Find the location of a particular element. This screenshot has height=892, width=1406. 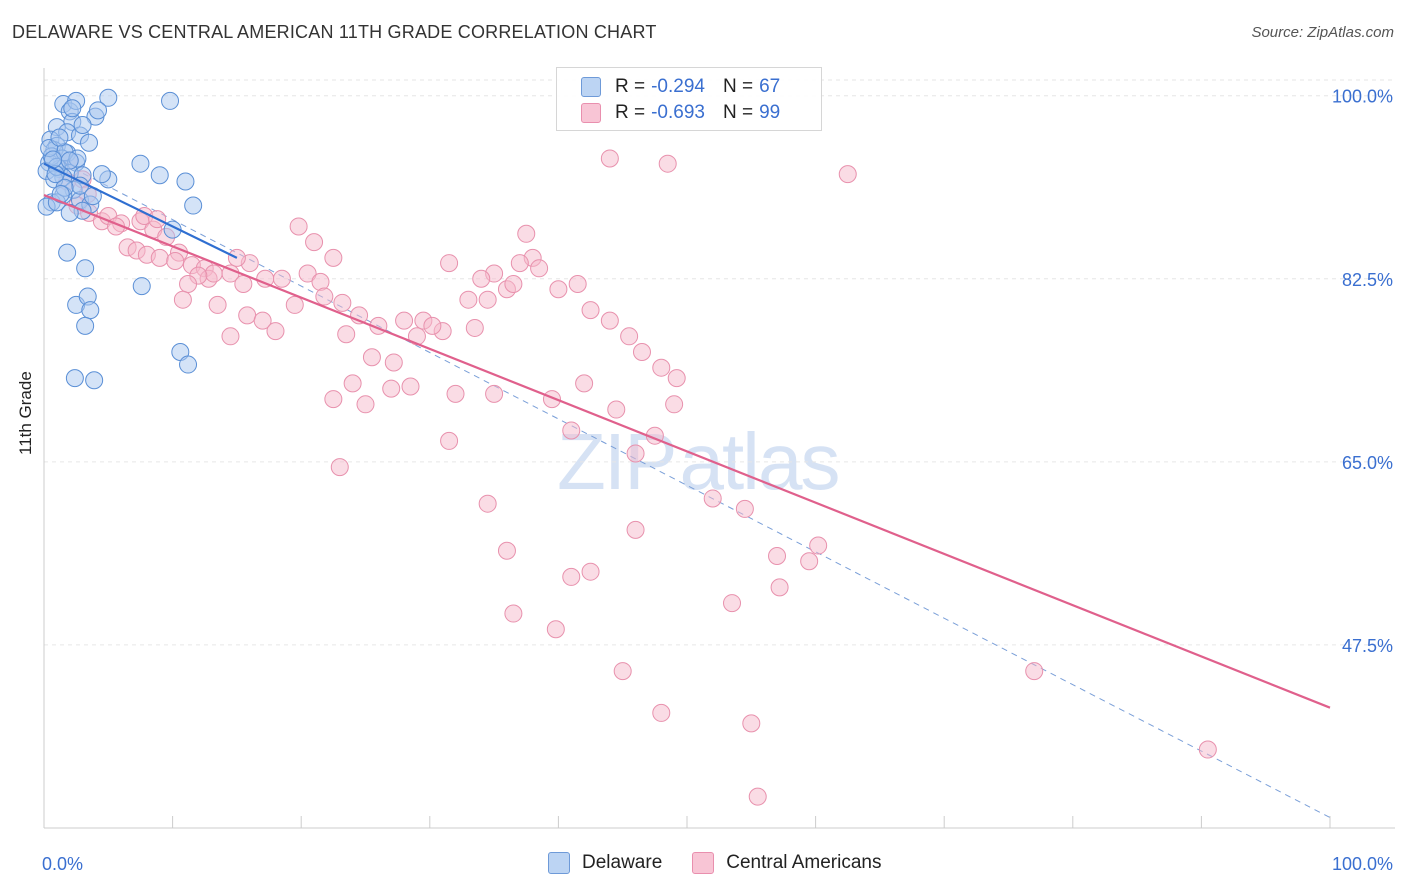

source-label: Source: ZipAtlas.com is located at coordinates (1322, 32).